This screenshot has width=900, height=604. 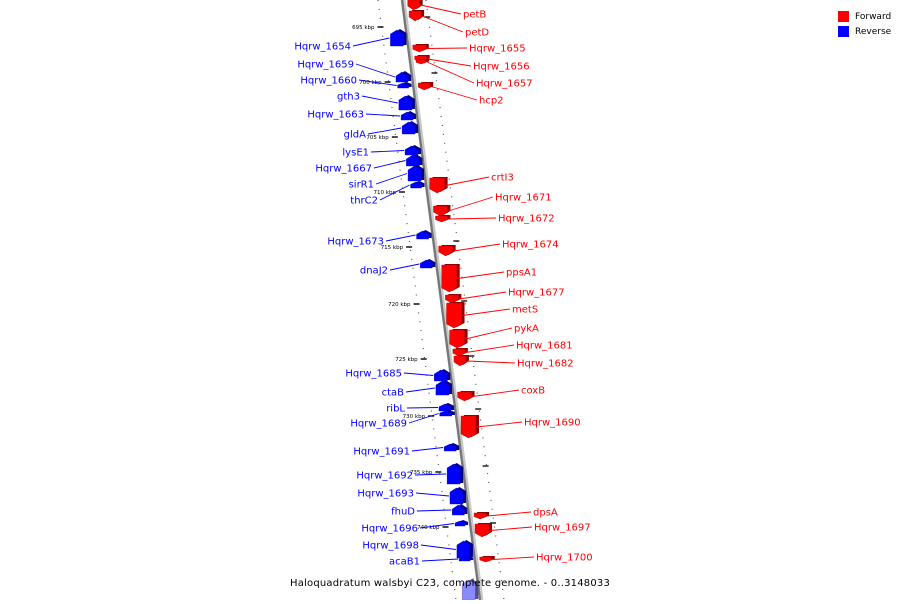 I want to click on gene-label-dpsA: dpsA, so click(x=545, y=513).